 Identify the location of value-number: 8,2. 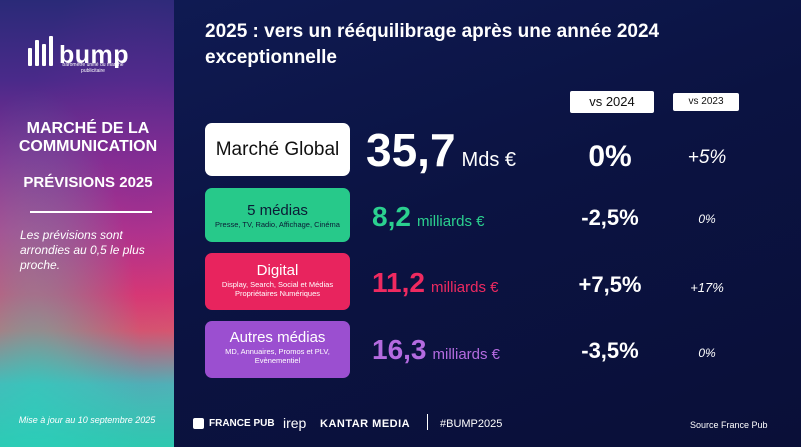
(391, 216).